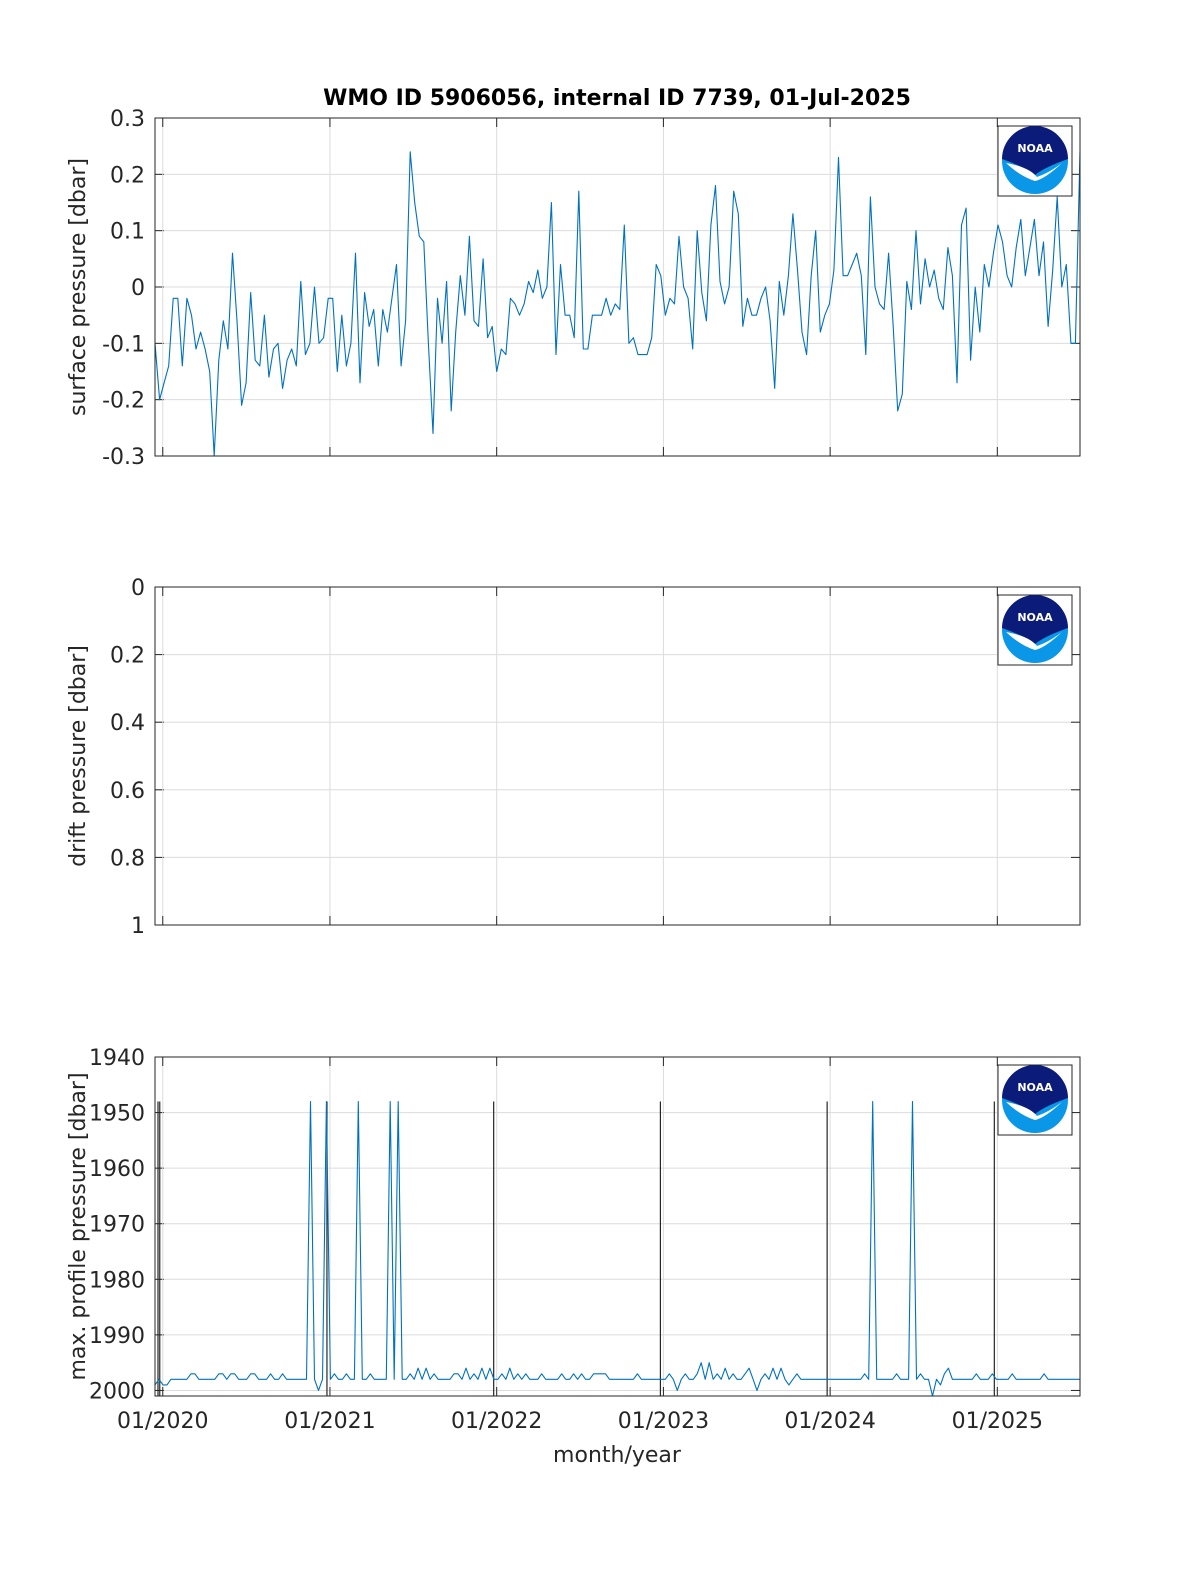 Image resolution: width=1200 pixels, height=1575 pixels. I want to click on y-tick-label: 0.3, so click(127, 119).